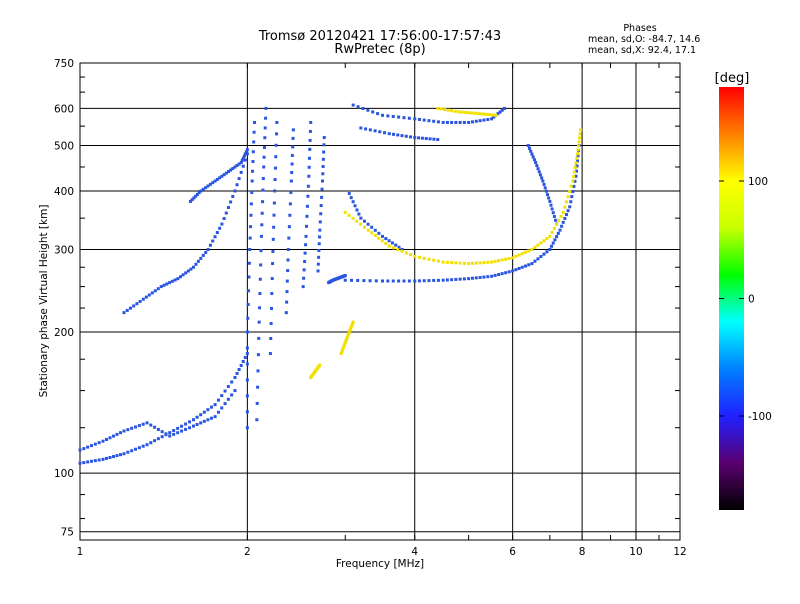 Image resolution: width=800 pixels, height=604 pixels. I want to click on y-tick-label: 750, so click(64, 64).